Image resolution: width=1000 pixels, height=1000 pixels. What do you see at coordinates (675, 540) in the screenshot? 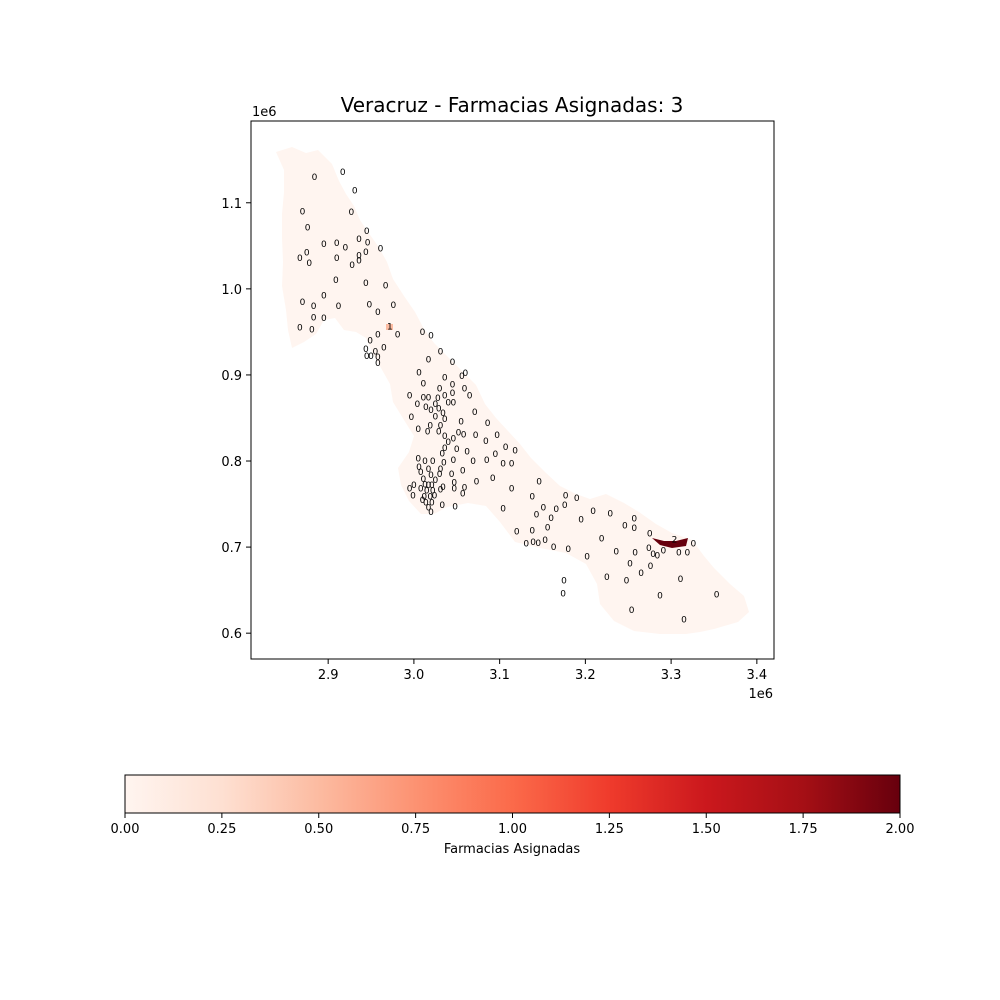
I see `municipality-value-label: 2` at bounding box center [675, 540].